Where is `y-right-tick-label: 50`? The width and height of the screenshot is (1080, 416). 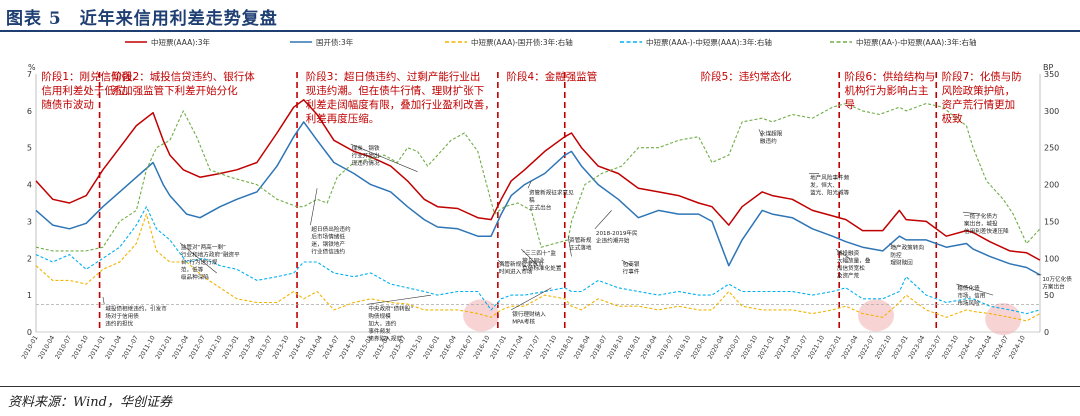
y-right-tick-label: 50 is located at coordinates (1049, 295).